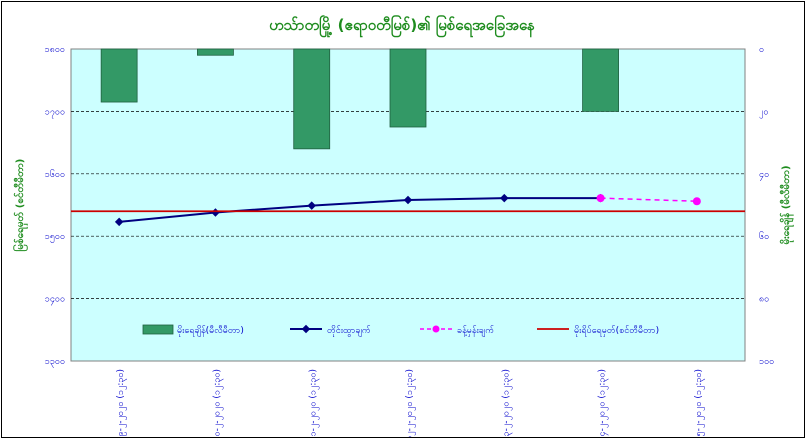 The height and width of the screenshot is (439, 806). What do you see at coordinates (210, 331) in the screenshot?
I see `legend-rainfall: မိုးရေချိန်(မီလီမီတာ)` at bounding box center [210, 331].